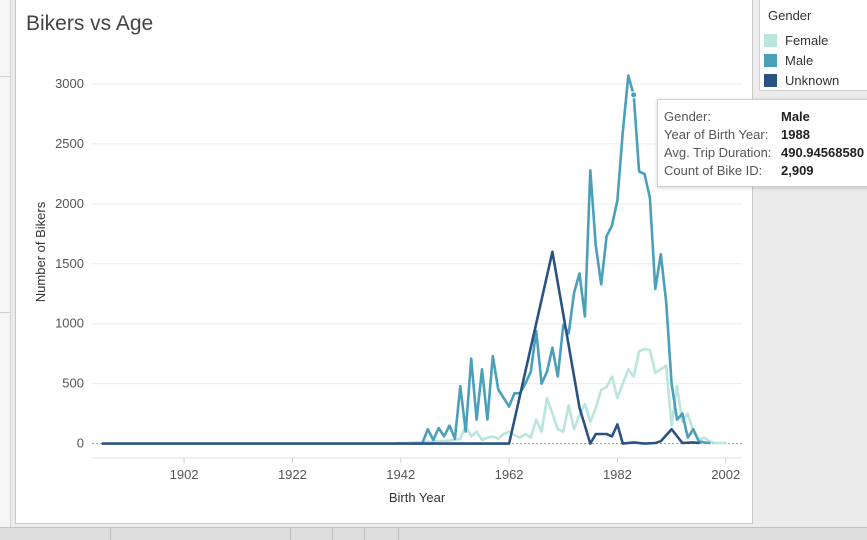 This screenshot has width=867, height=540. I want to click on tooltip-row-bike-count: Count of Bike ID: 2,909, so click(739, 170).